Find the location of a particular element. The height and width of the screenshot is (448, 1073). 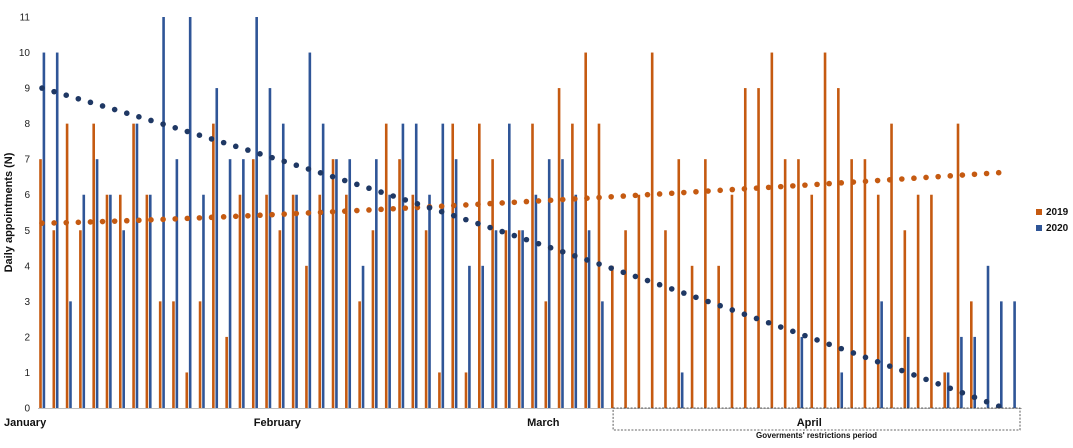

y-tick-label: 8 is located at coordinates (27, 124).